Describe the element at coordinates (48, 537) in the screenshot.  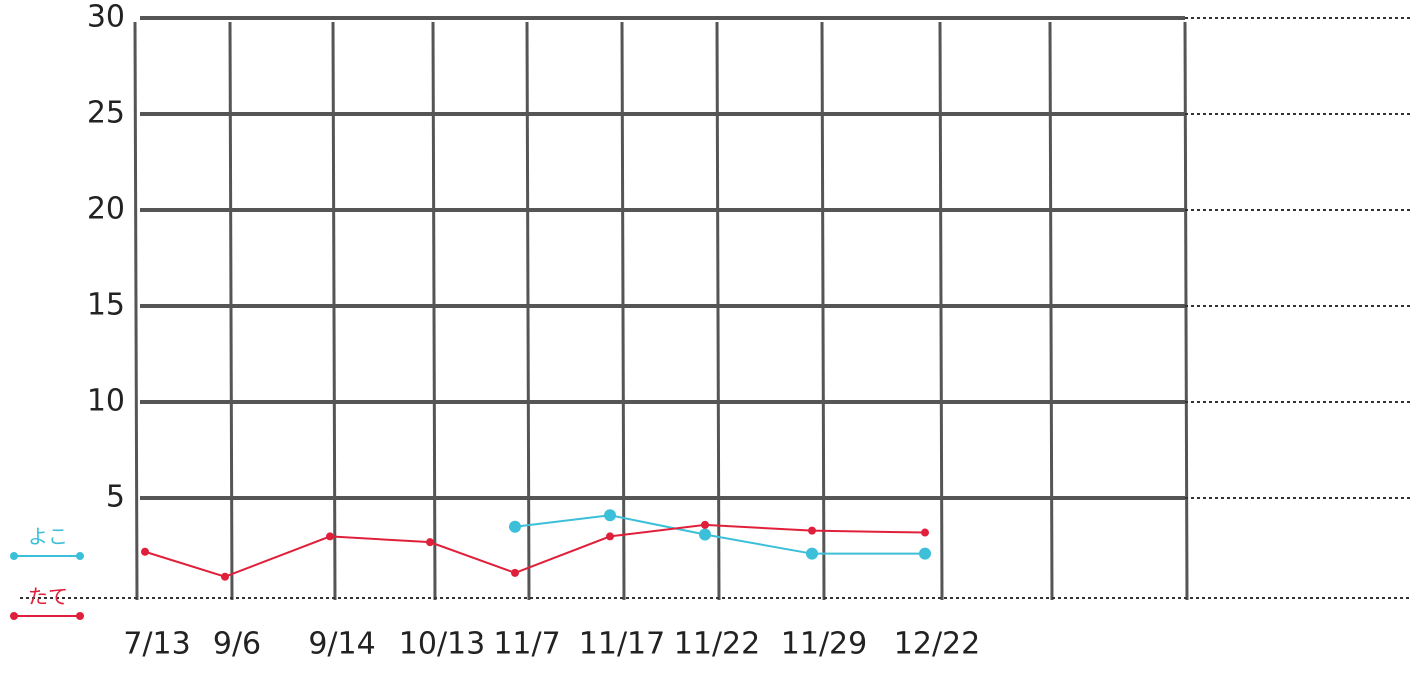
I see `legend-label: よこ` at that location.